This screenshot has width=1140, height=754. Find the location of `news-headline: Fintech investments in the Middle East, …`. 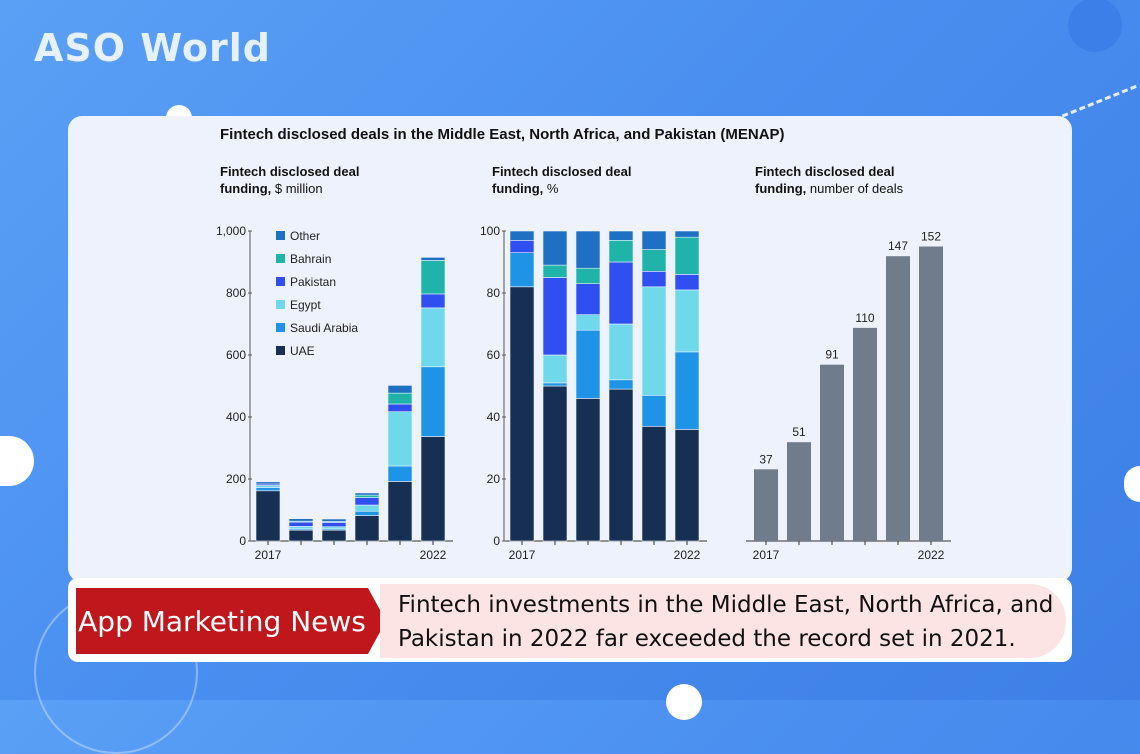

news-headline: Fintech investments in the Middle East, … is located at coordinates (726, 622).